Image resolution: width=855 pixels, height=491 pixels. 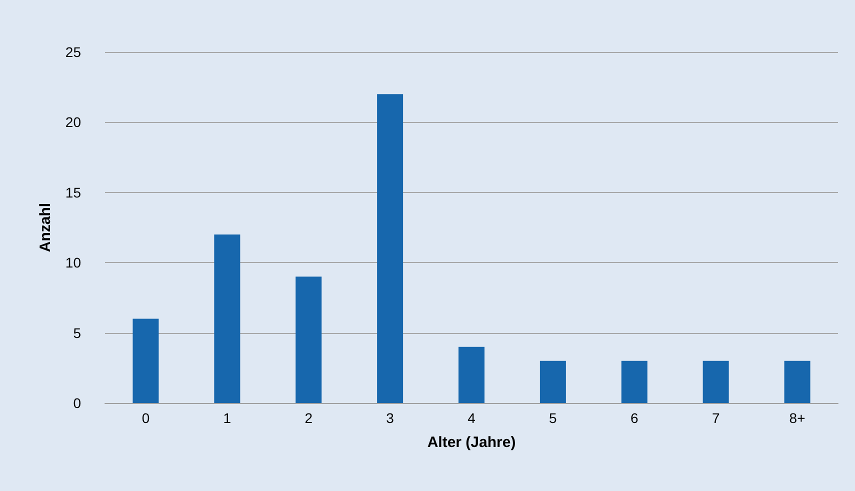 I want to click on y-tick-label: 25, so click(x=73, y=52).